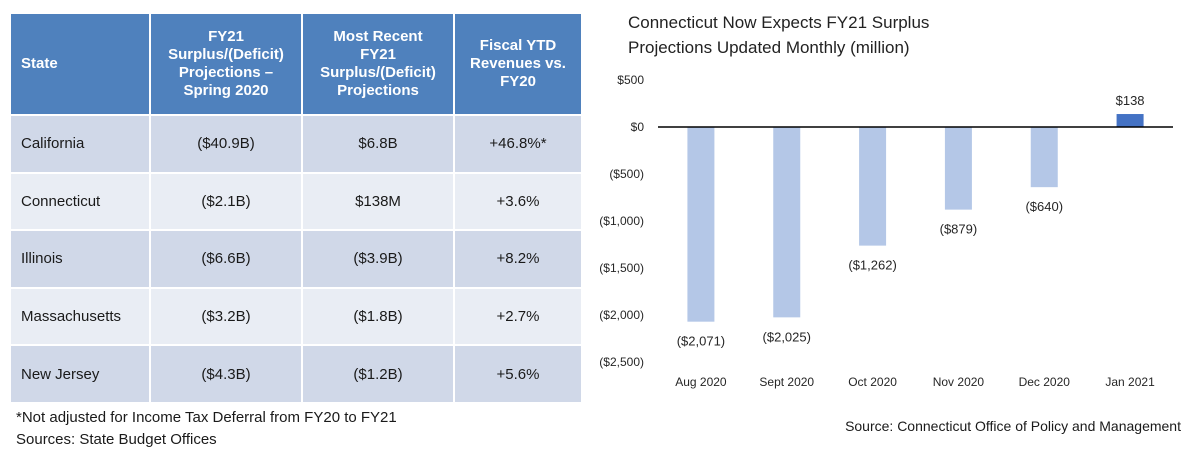  I want to click on table-row: Massachusetts ($3.2B) ($1.8B) +2.7%, so click(296, 316).